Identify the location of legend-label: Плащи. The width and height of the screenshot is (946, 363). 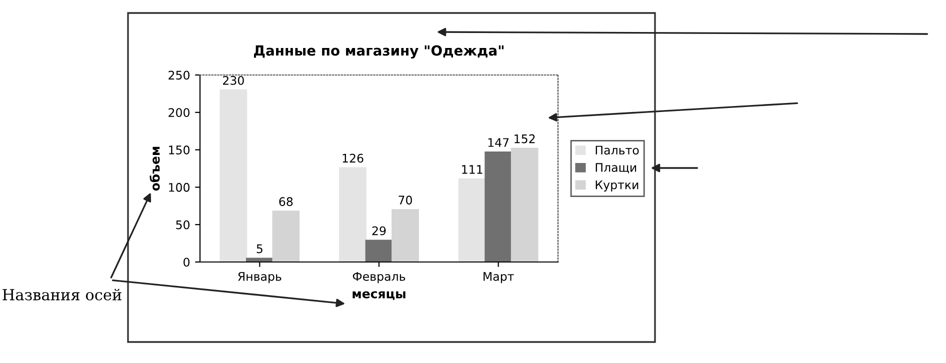
(616, 168).